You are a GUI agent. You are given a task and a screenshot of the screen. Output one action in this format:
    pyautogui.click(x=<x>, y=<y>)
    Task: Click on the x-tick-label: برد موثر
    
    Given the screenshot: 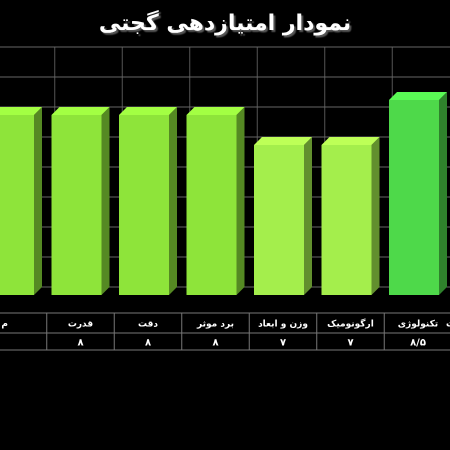 What is the action you would take?
    pyautogui.click(x=215, y=325)
    